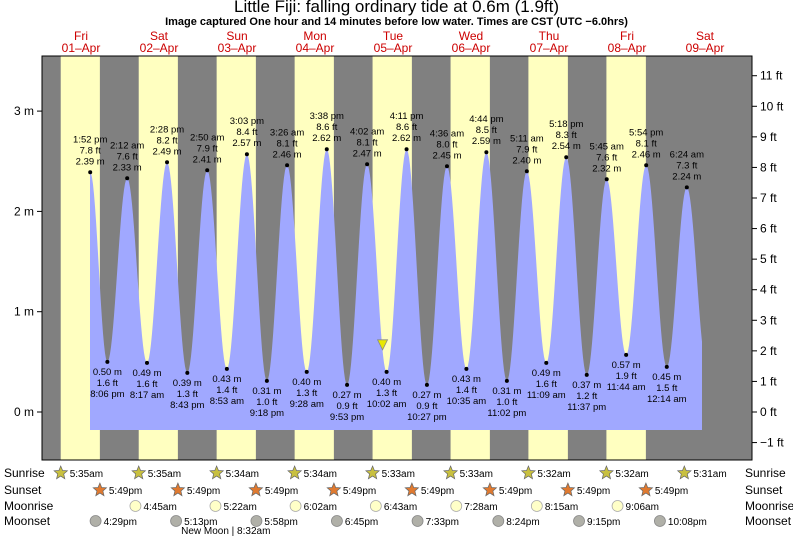 Image resolution: width=793 pixels, height=537 pixels. Describe the element at coordinates (236, 36) in the screenshot. I see `day-of-week-label: Sun` at that location.